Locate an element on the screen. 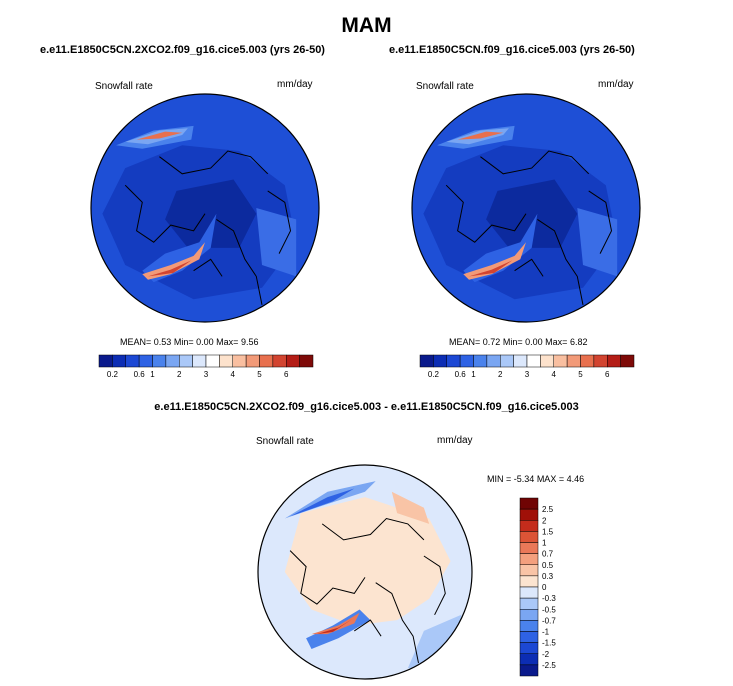 The height and width of the screenshot is (686, 733). field-eurasia is located at coordinates (276, 242).